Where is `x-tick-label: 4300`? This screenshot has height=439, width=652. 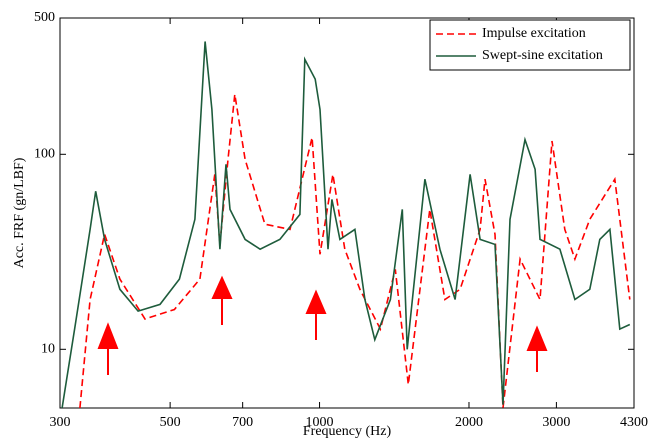
x-tick-label: 4300 is located at coordinates (634, 422).